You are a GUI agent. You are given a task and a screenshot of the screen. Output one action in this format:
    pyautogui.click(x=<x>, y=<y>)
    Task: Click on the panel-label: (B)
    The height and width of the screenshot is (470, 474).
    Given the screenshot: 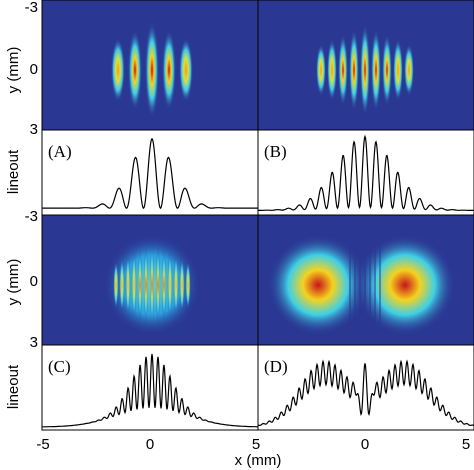 What is the action you would take?
    pyautogui.click(x=275, y=151)
    